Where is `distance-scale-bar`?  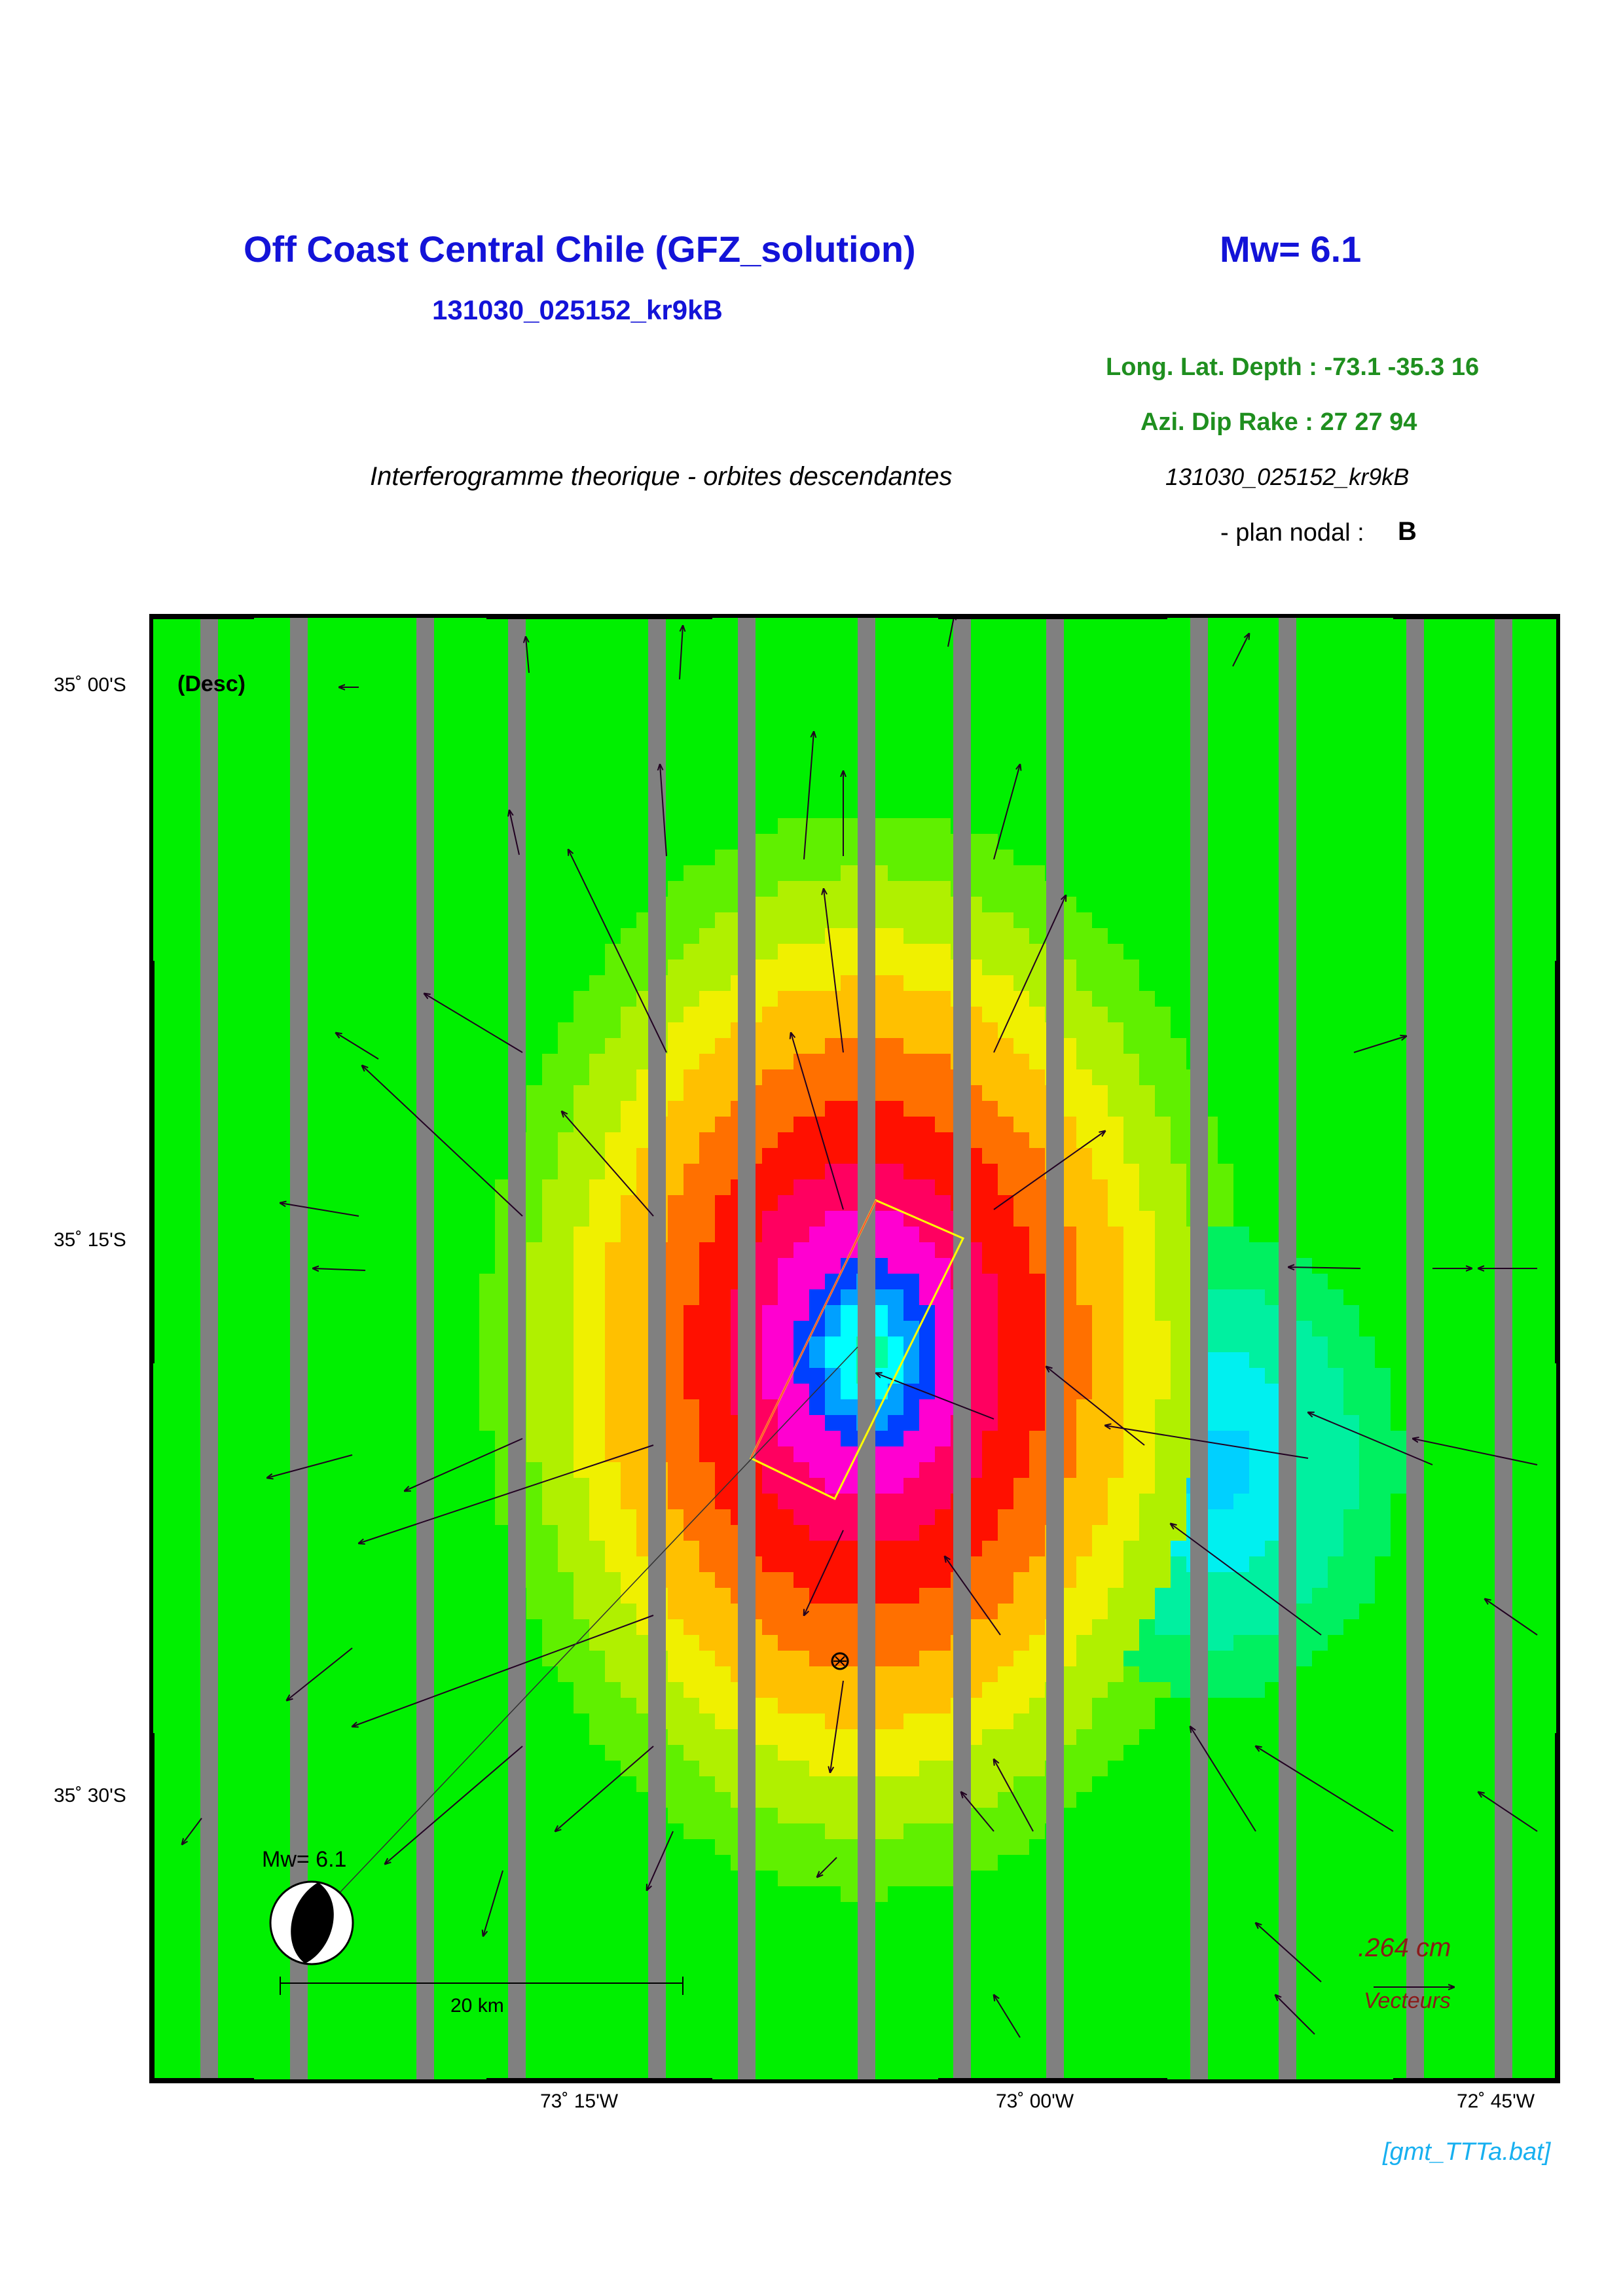 distance-scale-bar is located at coordinates (482, 1986).